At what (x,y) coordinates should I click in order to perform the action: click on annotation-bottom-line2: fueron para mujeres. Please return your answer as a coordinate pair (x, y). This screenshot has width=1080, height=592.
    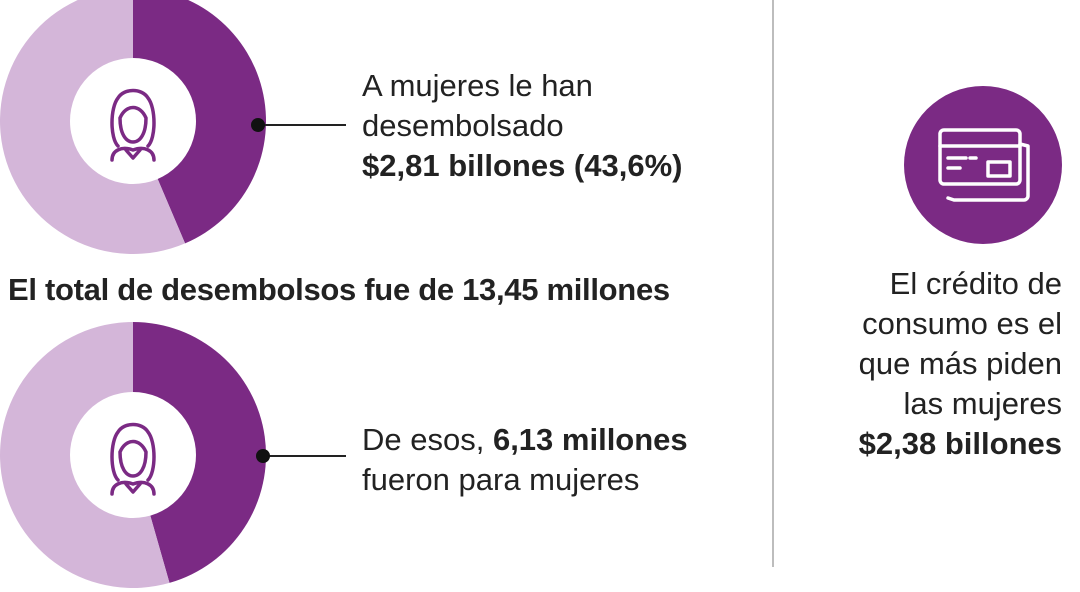
    Looking at the image, I should click on (501, 479).